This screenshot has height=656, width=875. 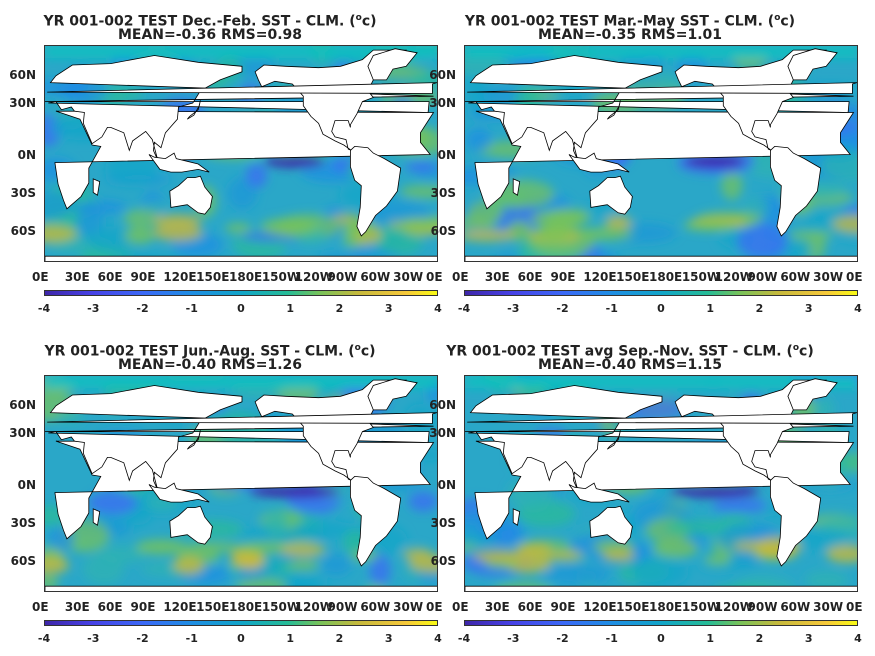 What do you see at coordinates (210, 35) in the screenshot?
I see `panel-stats: MEAN=-0.36 RMS=0.98` at bounding box center [210, 35].